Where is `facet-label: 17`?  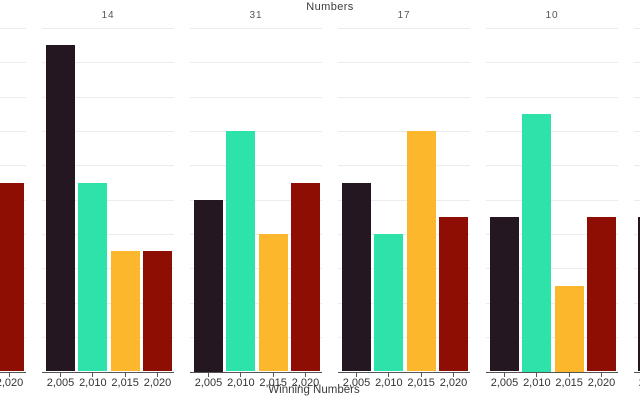 facet-label: 17 is located at coordinates (404, 15).